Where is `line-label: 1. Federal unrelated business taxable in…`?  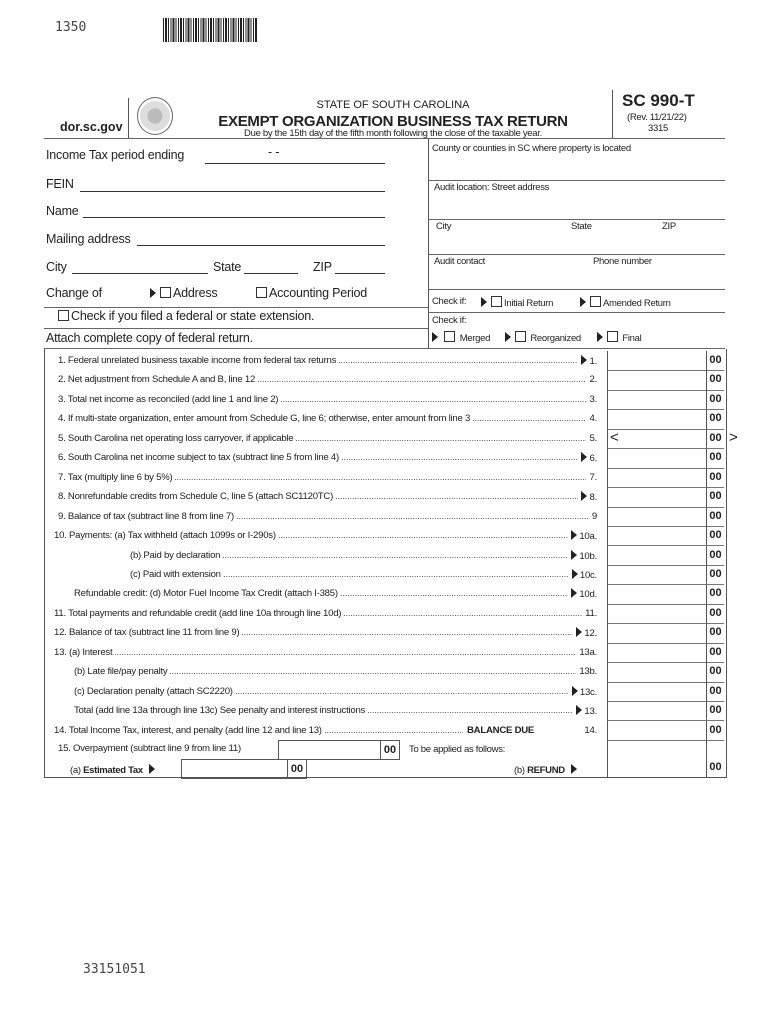 line-label: 1. Federal unrelated business taxable in… is located at coordinates (197, 360).